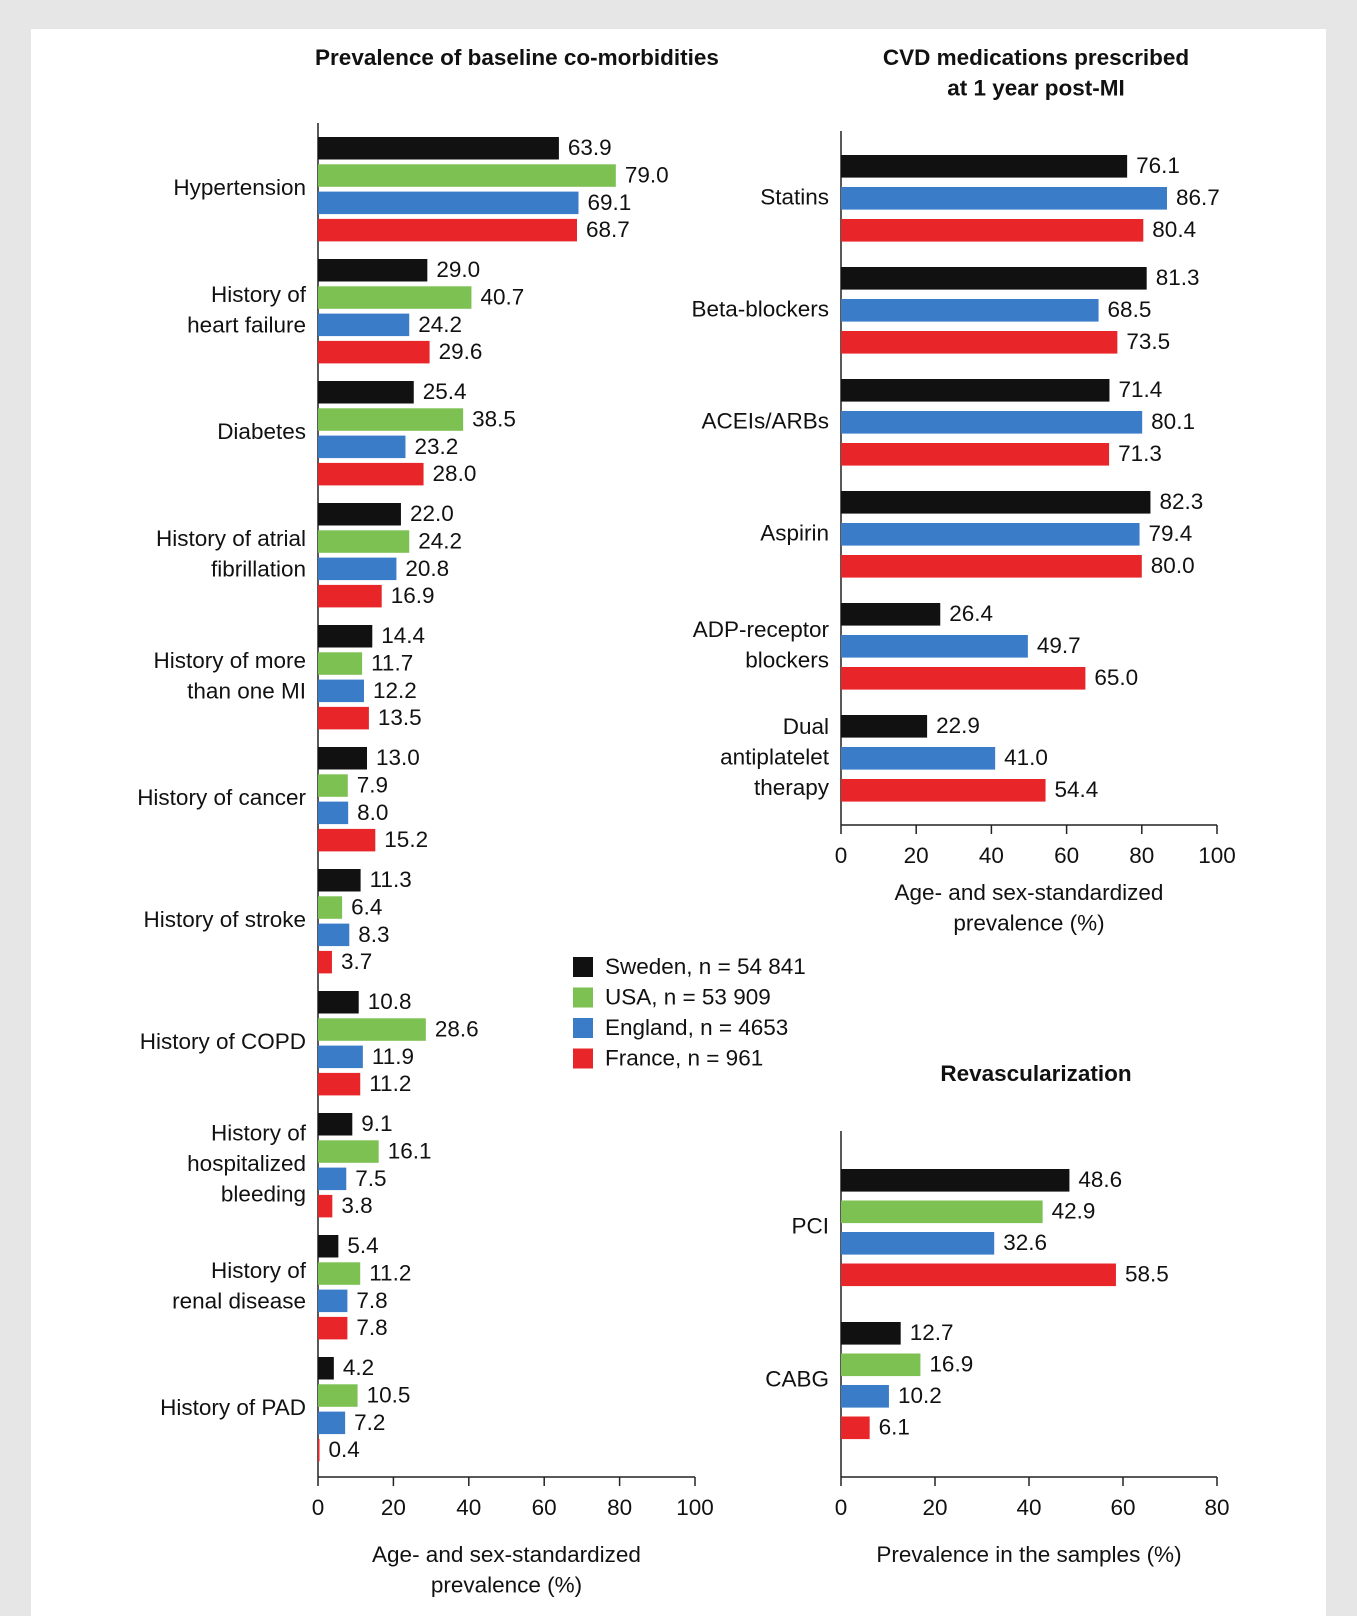  I want to click on category-label: Beta-blockers, so click(760, 308).